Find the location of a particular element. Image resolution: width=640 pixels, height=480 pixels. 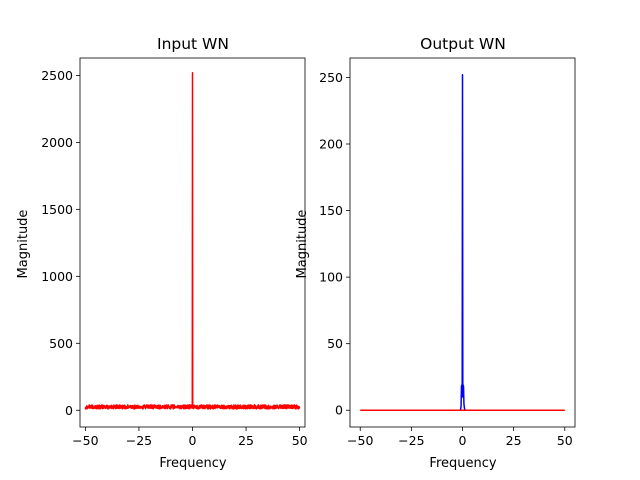

y-tick-label: 2000 is located at coordinates (57, 142).